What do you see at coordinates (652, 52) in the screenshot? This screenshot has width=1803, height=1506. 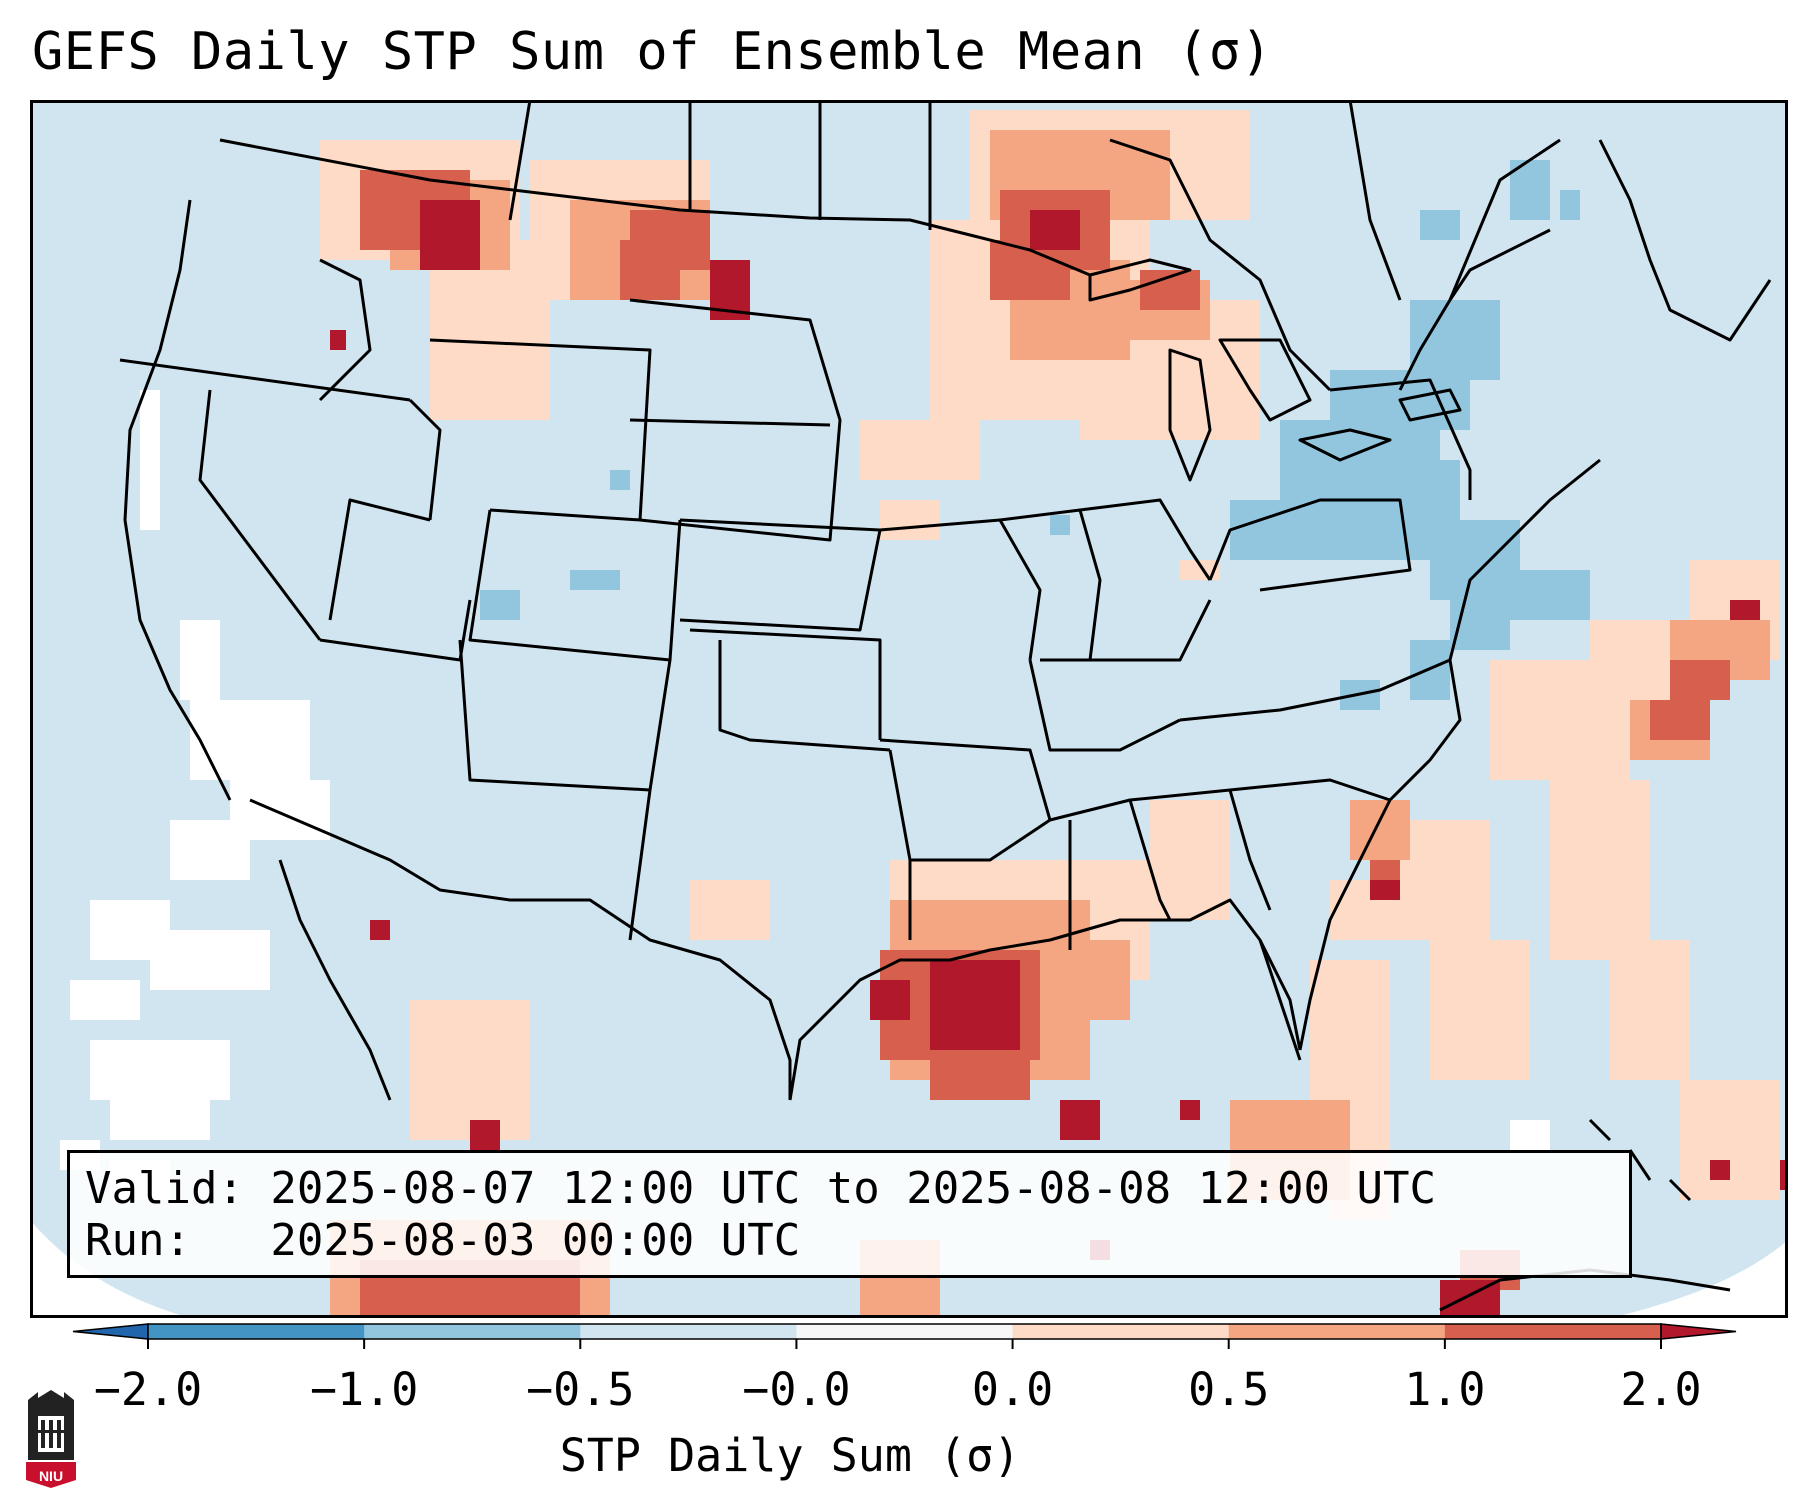 I see `chart-title: GEFS Daily STP Sum of Ensemble Mean (σ)` at bounding box center [652, 52].